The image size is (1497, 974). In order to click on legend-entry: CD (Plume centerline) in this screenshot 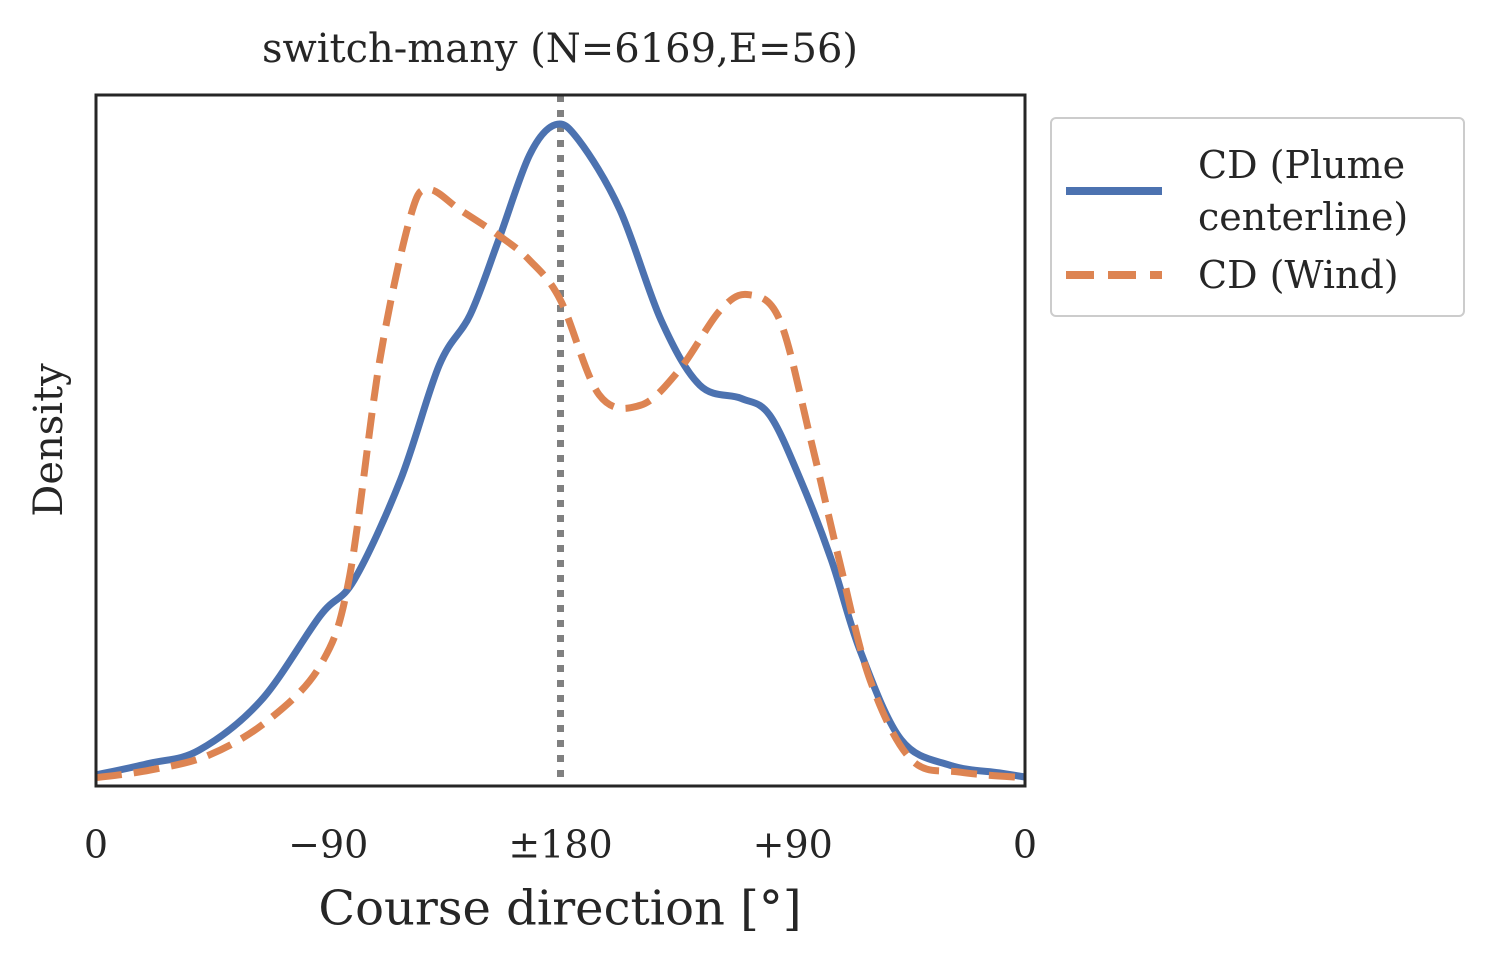, I will do `click(1255, 191)`.